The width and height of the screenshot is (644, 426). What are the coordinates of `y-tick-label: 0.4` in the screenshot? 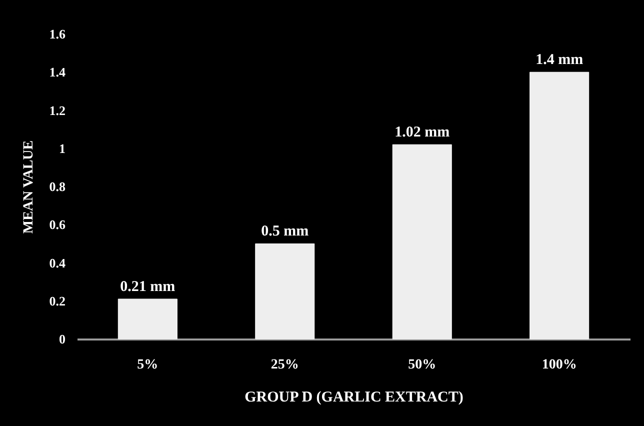 It's located at (57, 262).